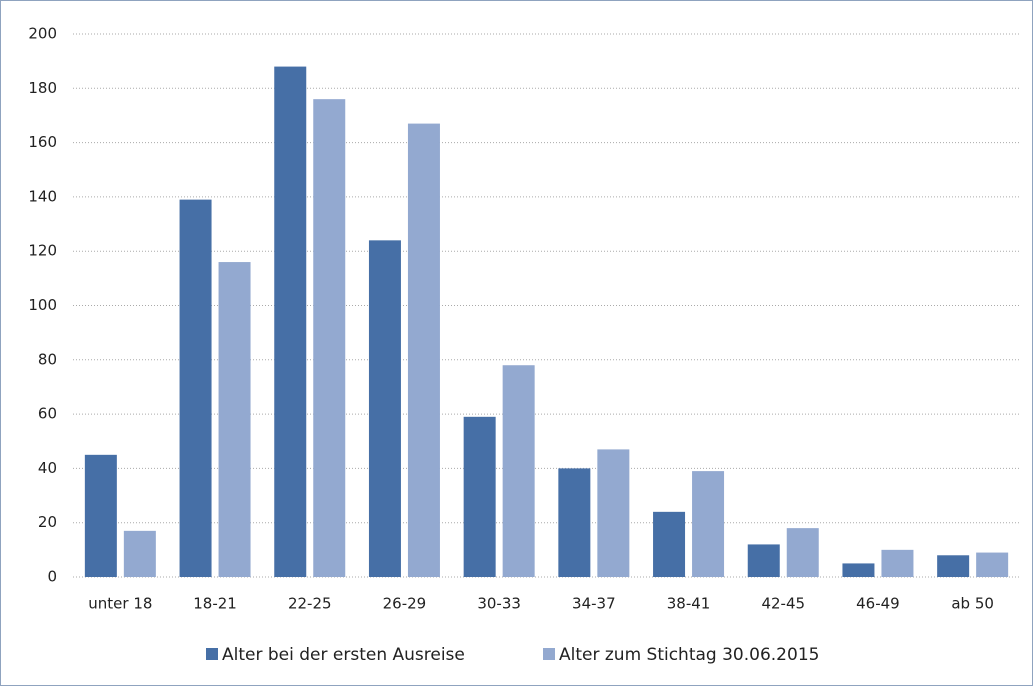 The width and height of the screenshot is (1033, 686). What do you see at coordinates (42, 305) in the screenshot?
I see `y-tick-label: 100` at bounding box center [42, 305].